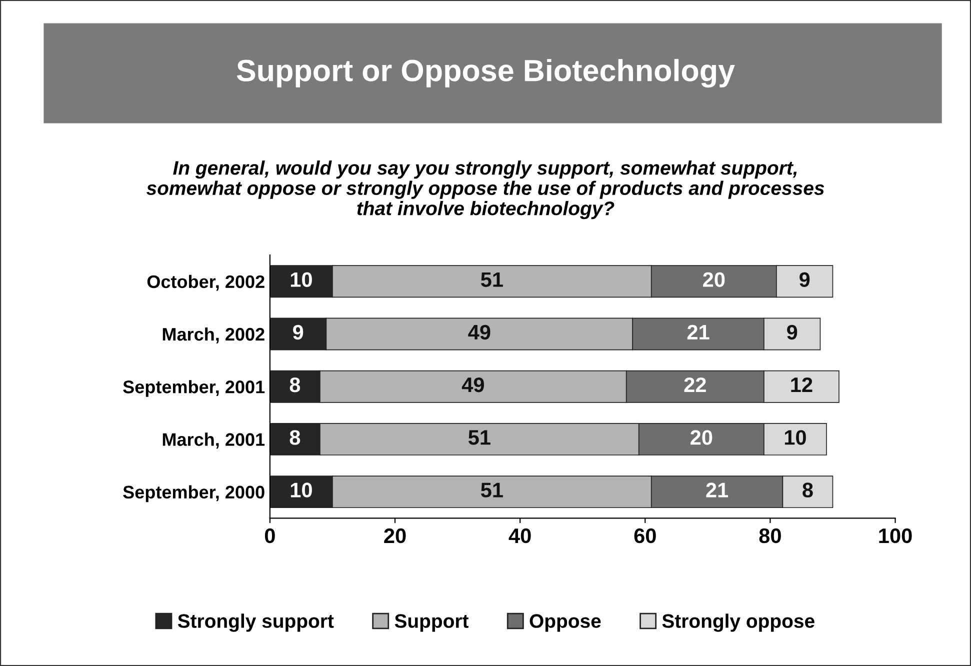 This screenshot has height=666, width=971. What do you see at coordinates (645, 536) in the screenshot?
I see `x-tick-label: 60` at bounding box center [645, 536].